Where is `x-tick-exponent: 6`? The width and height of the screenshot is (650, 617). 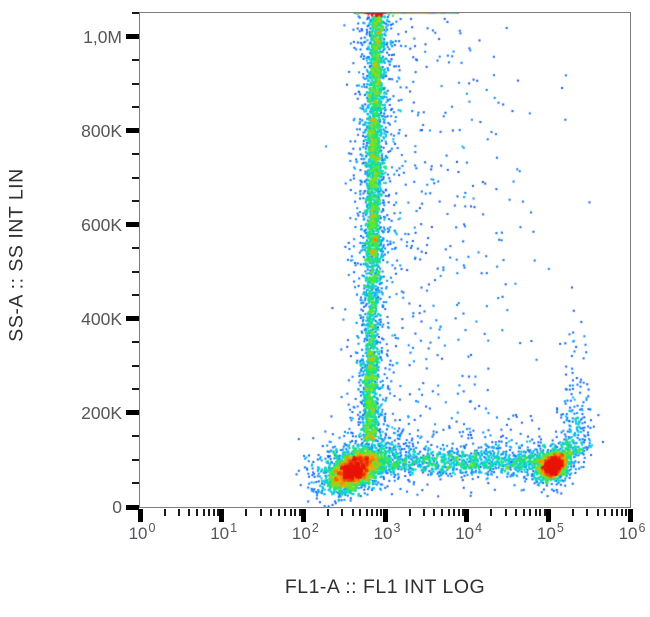
x-tick-exponent: 6 is located at coordinates (642, 528).